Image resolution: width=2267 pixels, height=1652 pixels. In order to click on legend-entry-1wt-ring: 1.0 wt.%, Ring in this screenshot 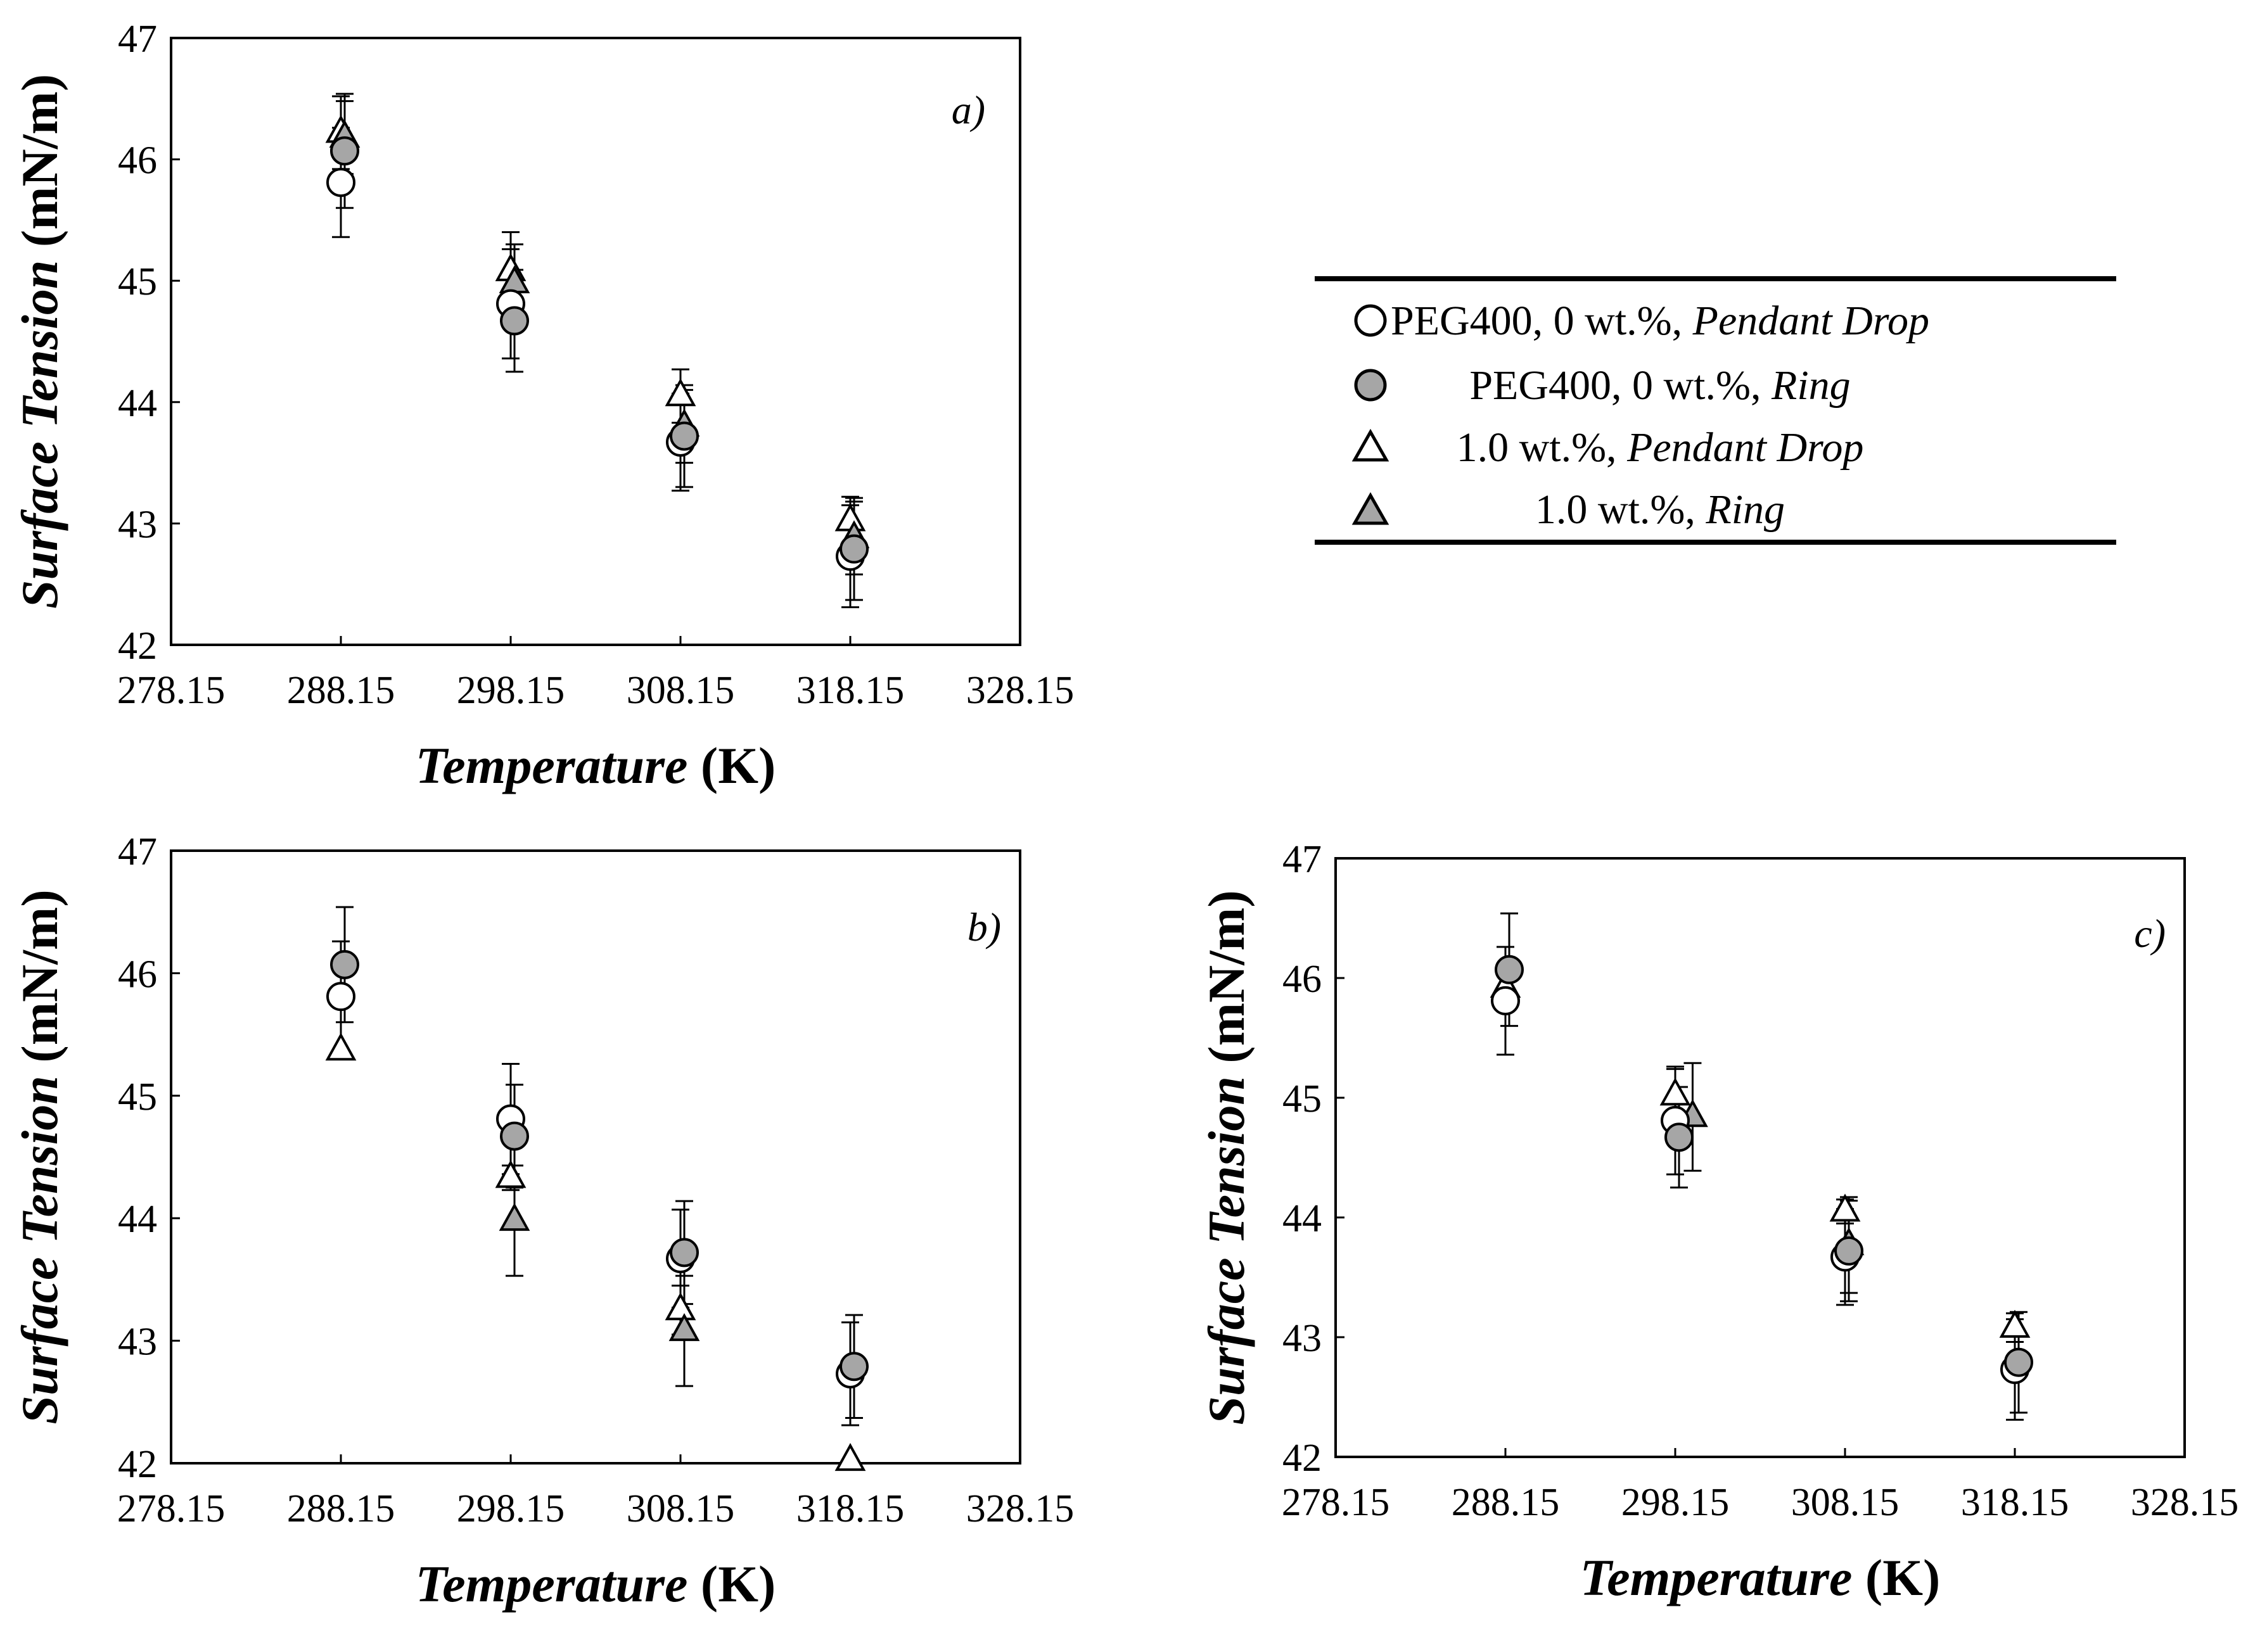, I will do `click(1568, 510)`.